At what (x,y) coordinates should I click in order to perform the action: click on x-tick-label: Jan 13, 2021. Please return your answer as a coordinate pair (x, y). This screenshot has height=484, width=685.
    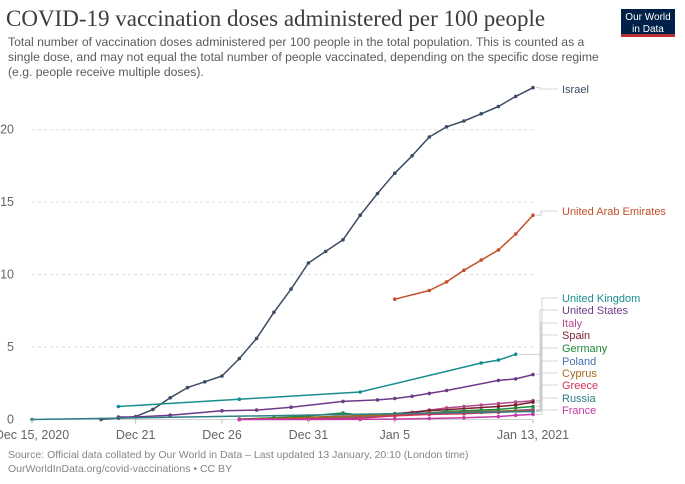
    Looking at the image, I should click on (533, 435).